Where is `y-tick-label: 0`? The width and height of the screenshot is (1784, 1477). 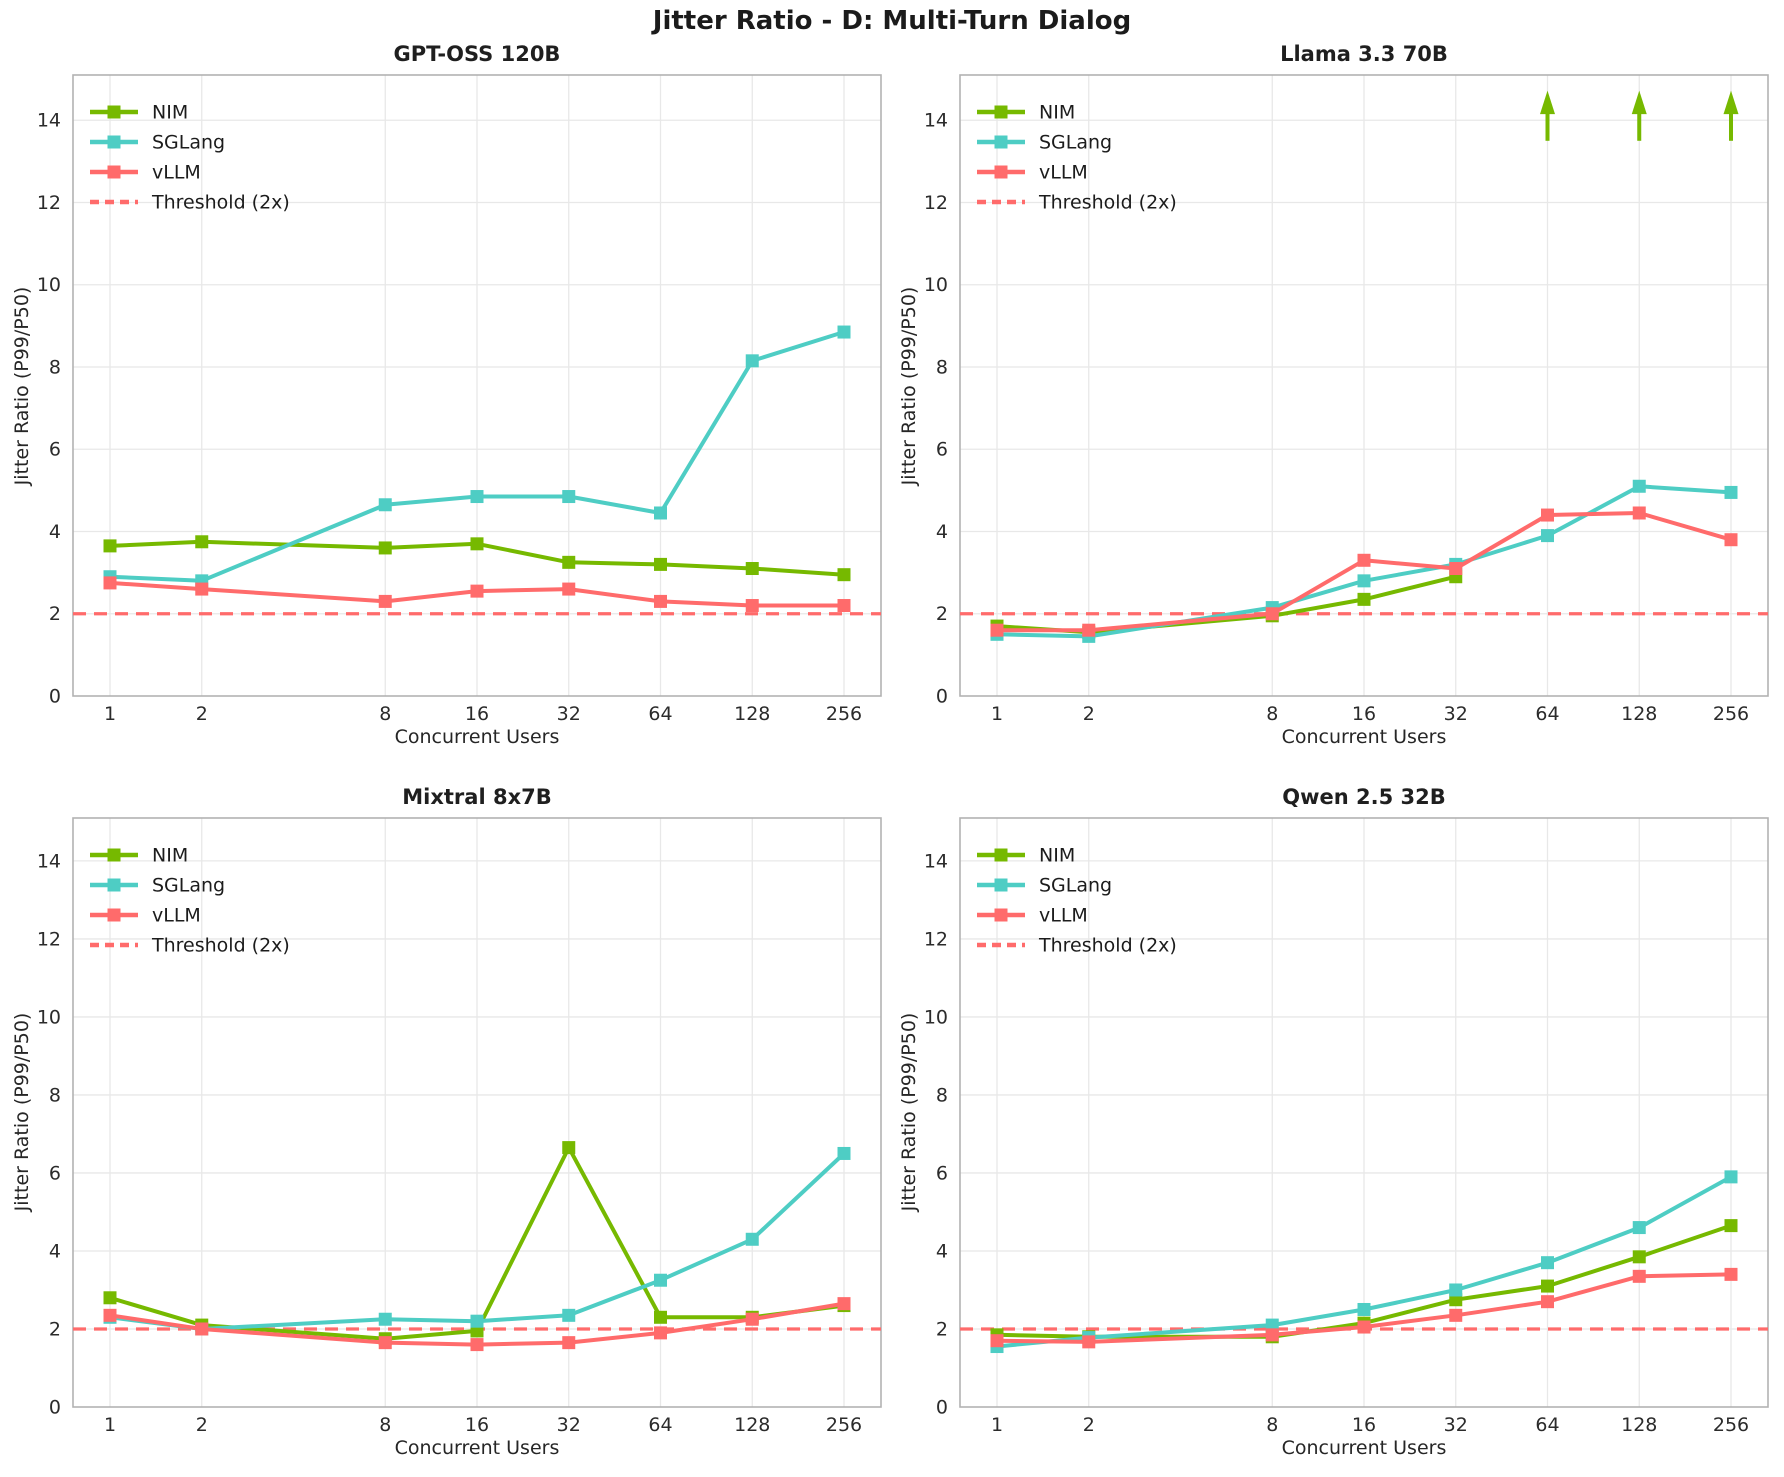
y-tick-label: 0 is located at coordinates (942, 697).